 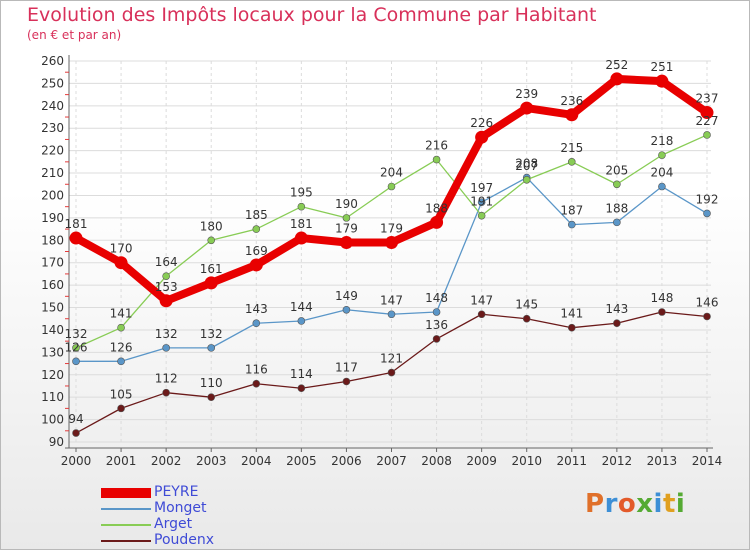 I want to click on data-label-poudenx: 147, so click(x=481, y=300).